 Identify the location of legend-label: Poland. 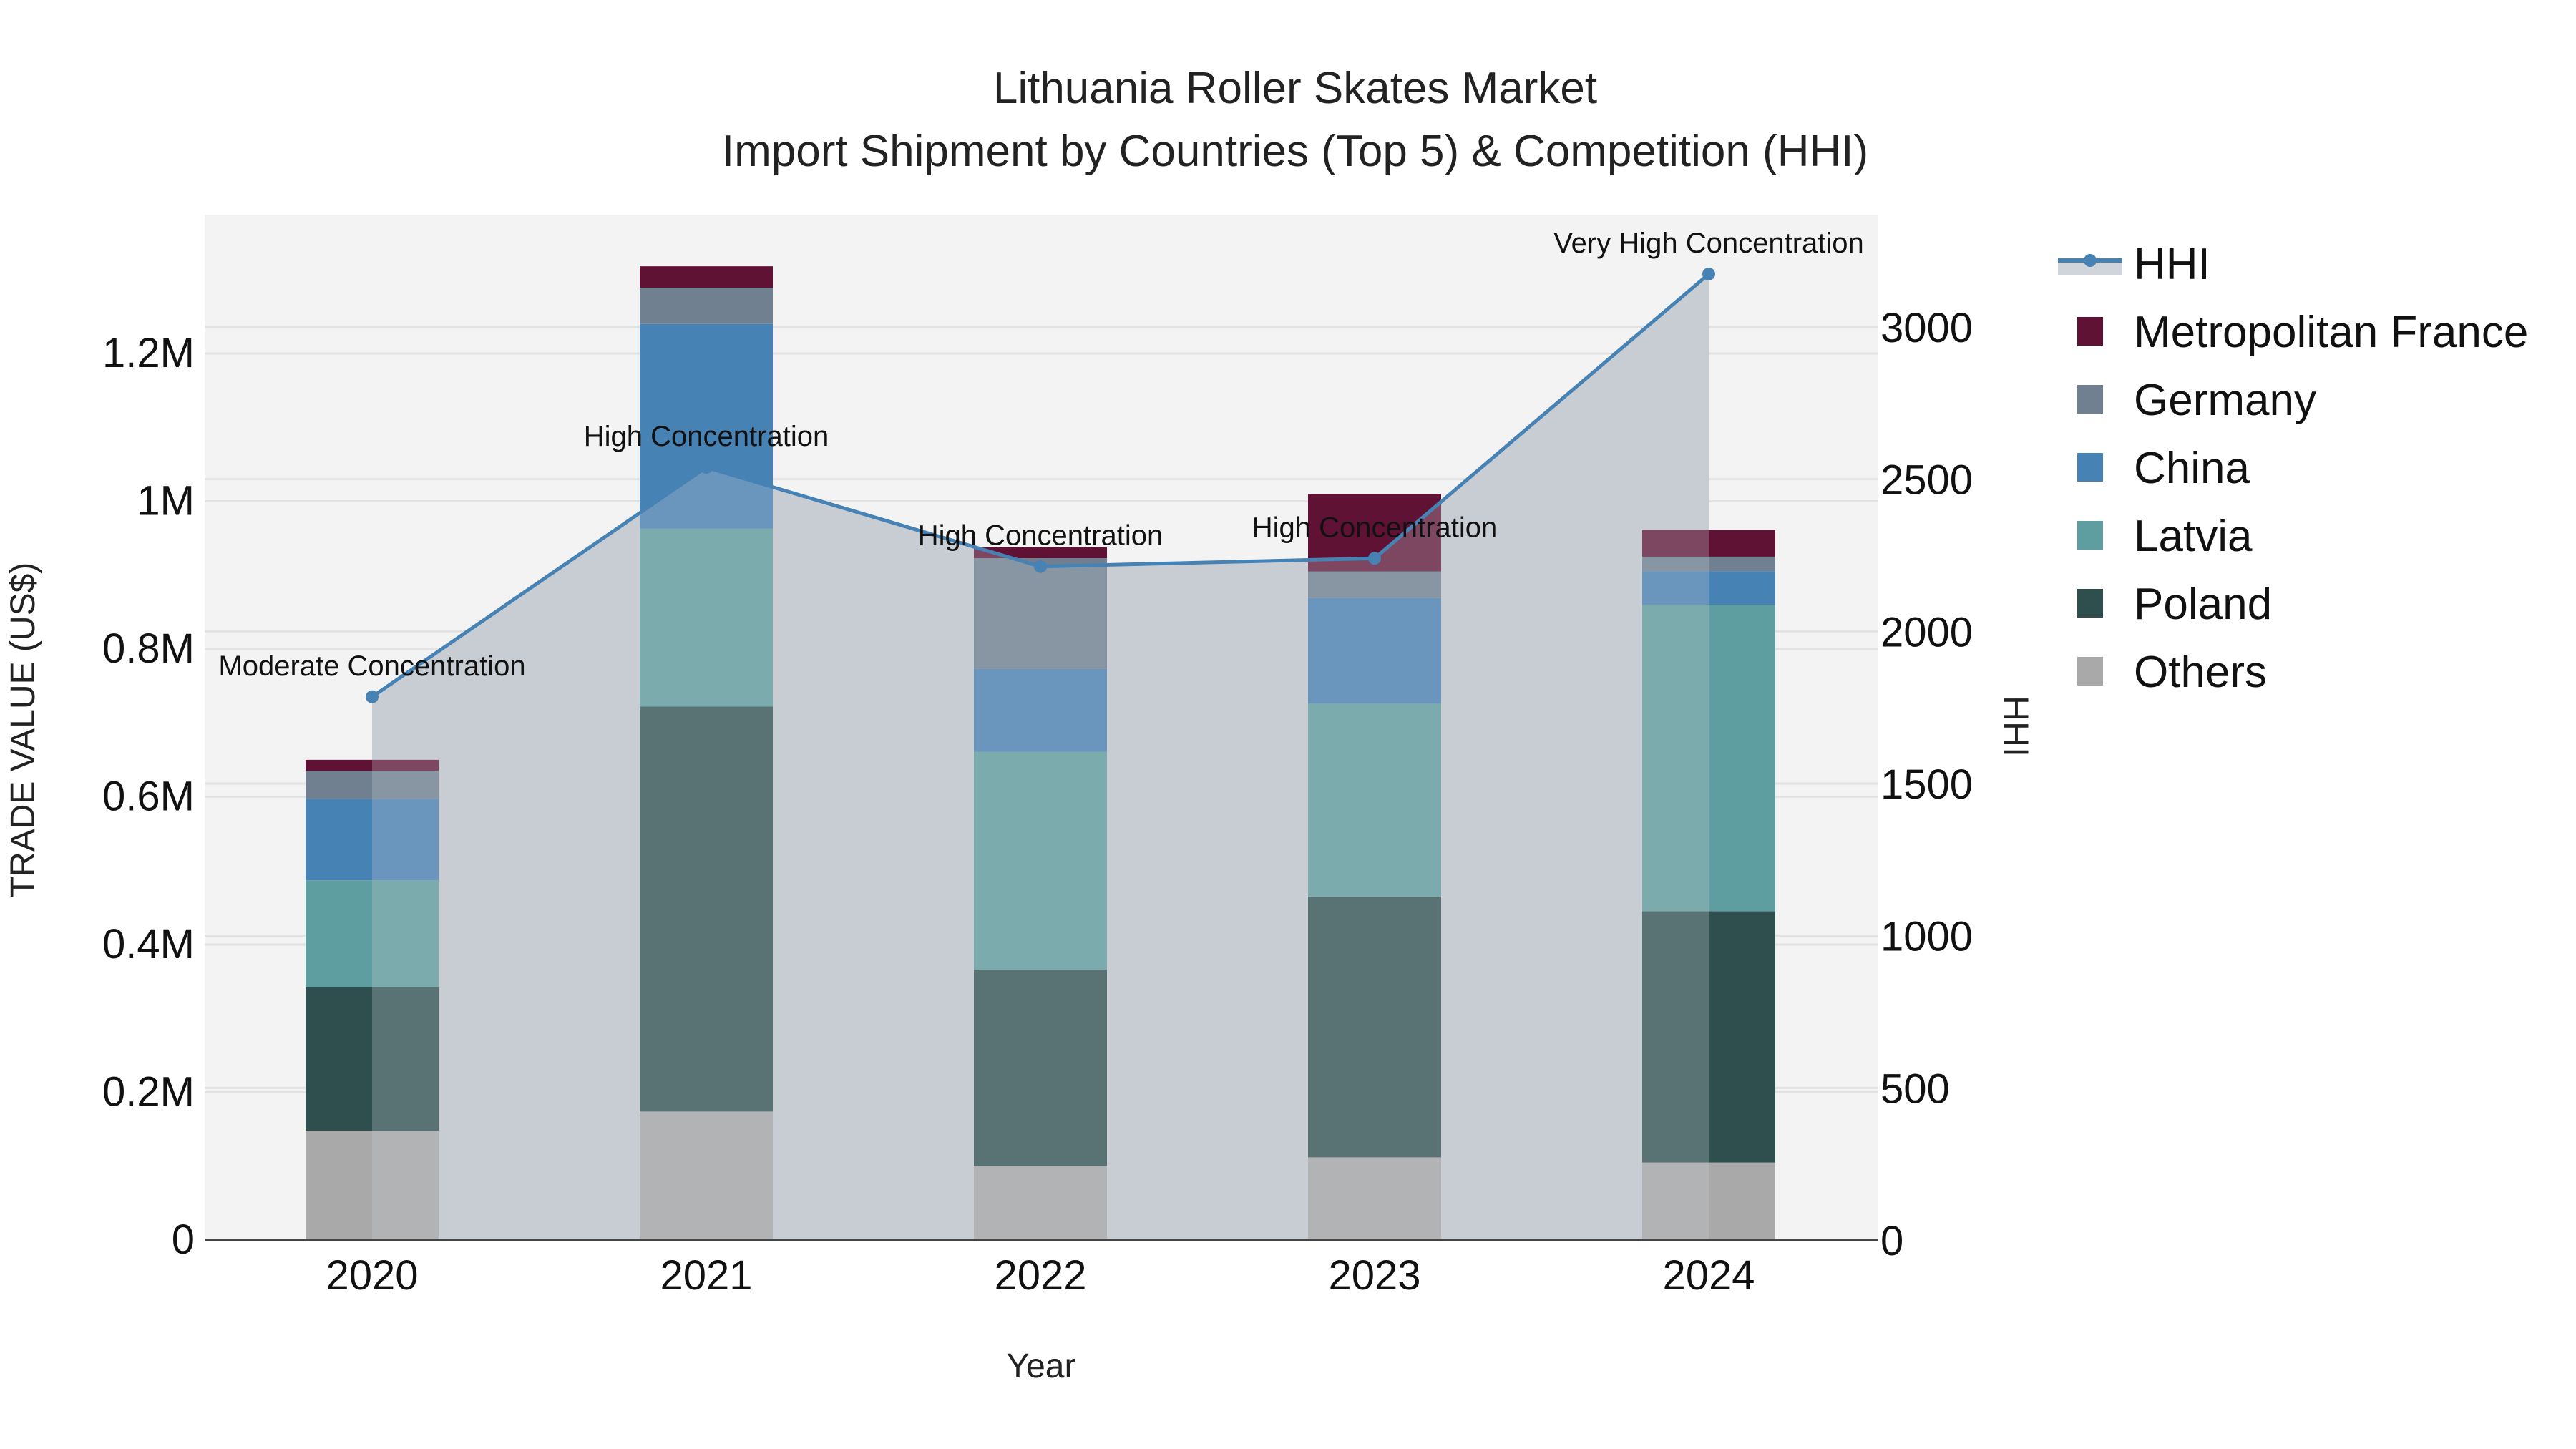
(2203, 604).